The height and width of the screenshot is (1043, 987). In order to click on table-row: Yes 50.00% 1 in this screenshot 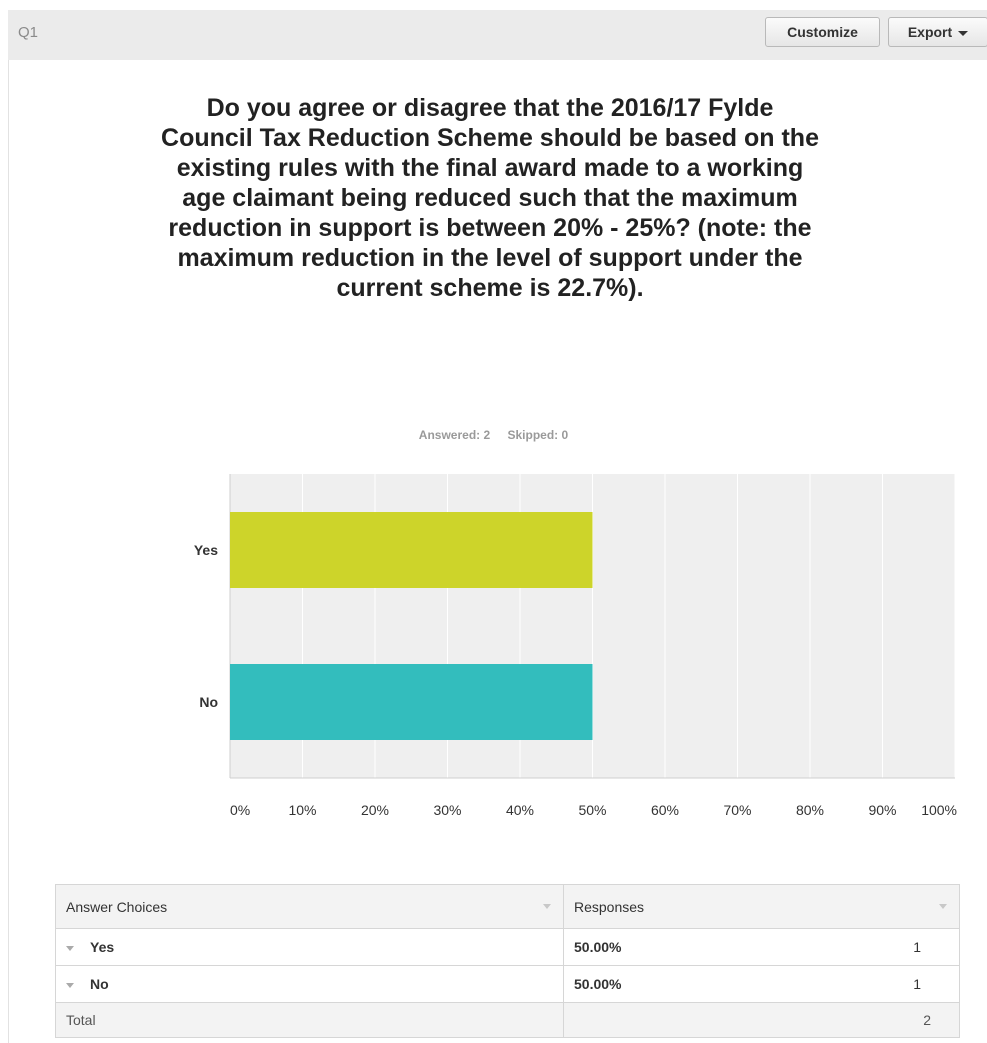, I will do `click(507, 947)`.